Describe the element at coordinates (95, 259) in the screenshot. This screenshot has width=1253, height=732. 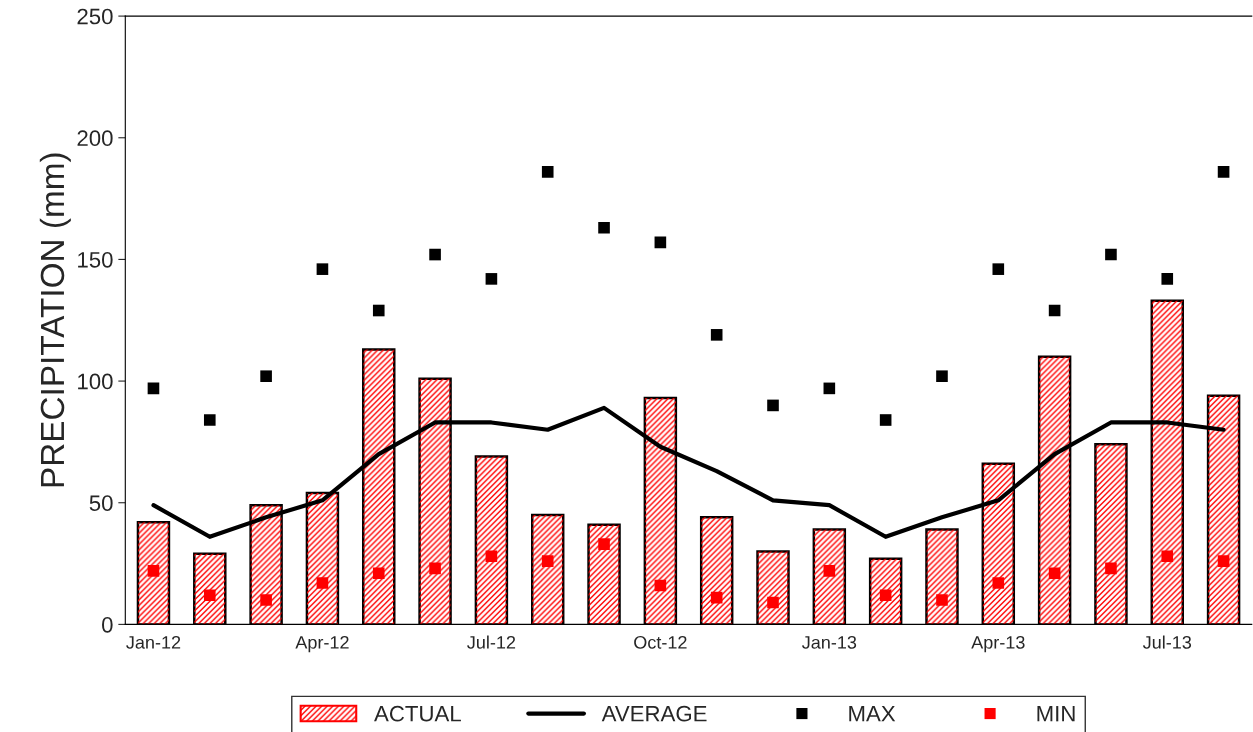
I see `y-tick-label: 150` at that location.